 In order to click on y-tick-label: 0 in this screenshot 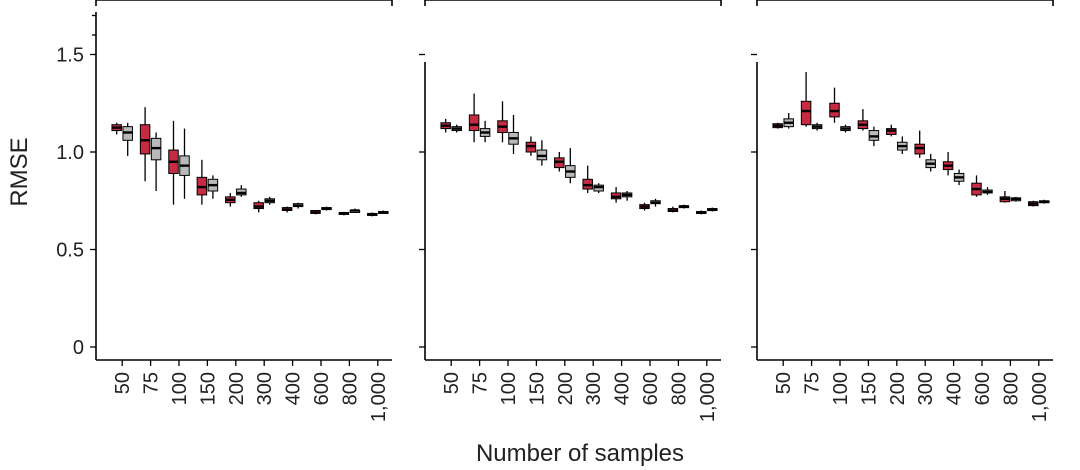, I will do `click(78, 348)`.